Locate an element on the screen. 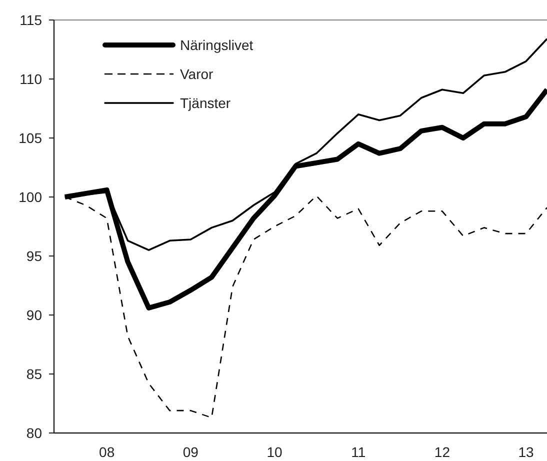 This screenshot has height=461, width=547. x-tick-label: 12 is located at coordinates (442, 452).